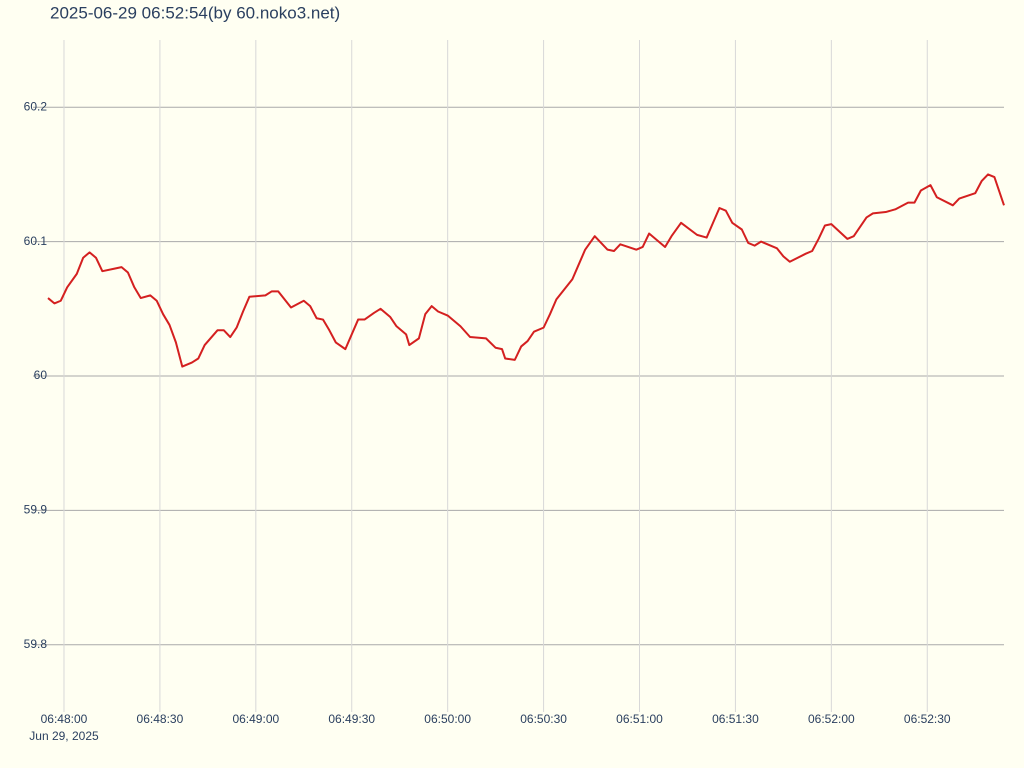 The height and width of the screenshot is (768, 1024). What do you see at coordinates (64, 736) in the screenshot?
I see `x-date-label: Jun 29, 2025` at bounding box center [64, 736].